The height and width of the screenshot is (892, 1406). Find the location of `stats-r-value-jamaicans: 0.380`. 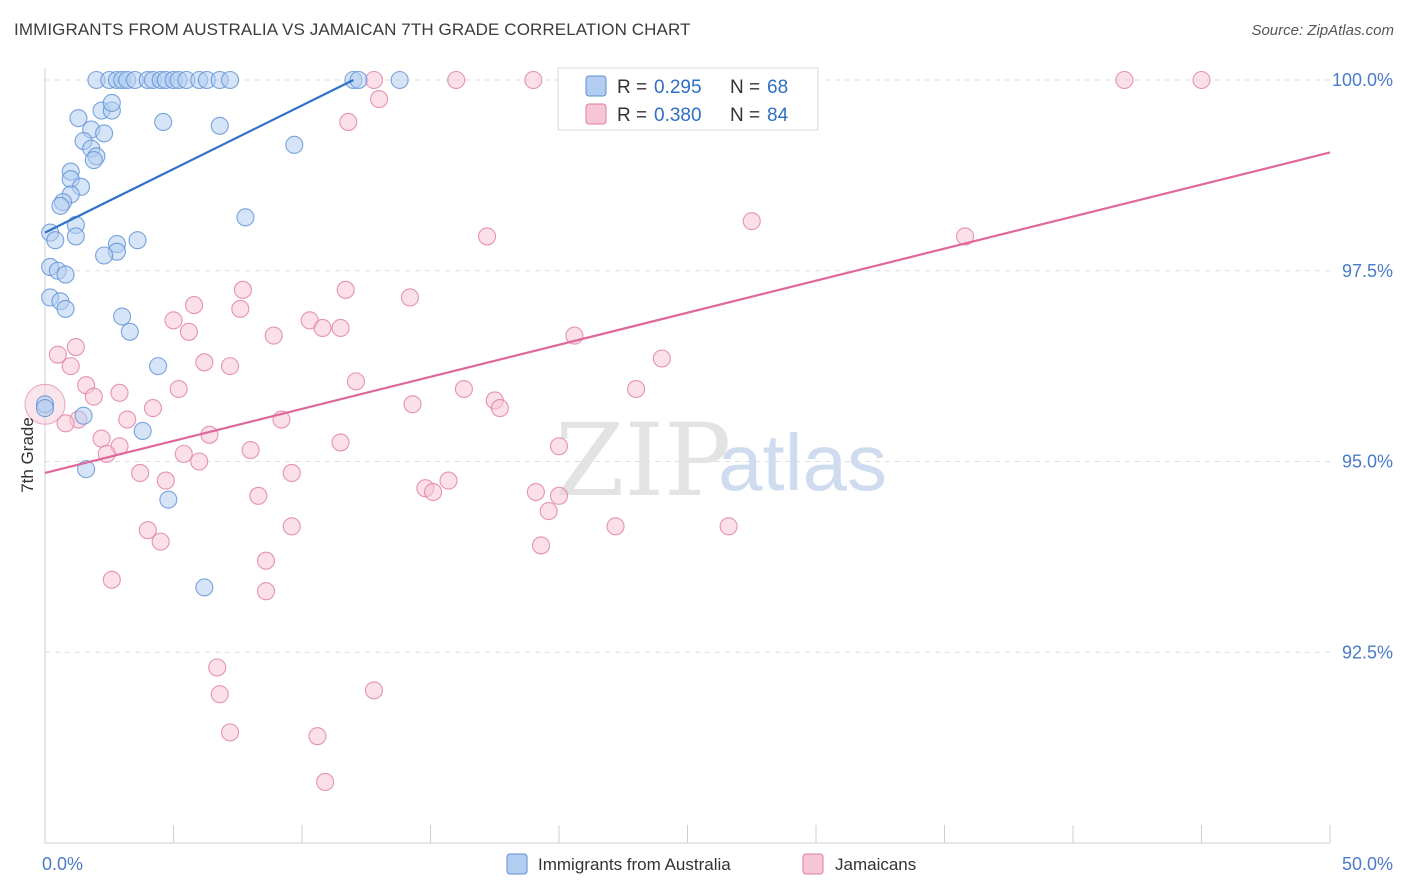

stats-r-value-jamaicans: 0.380 is located at coordinates (678, 115).